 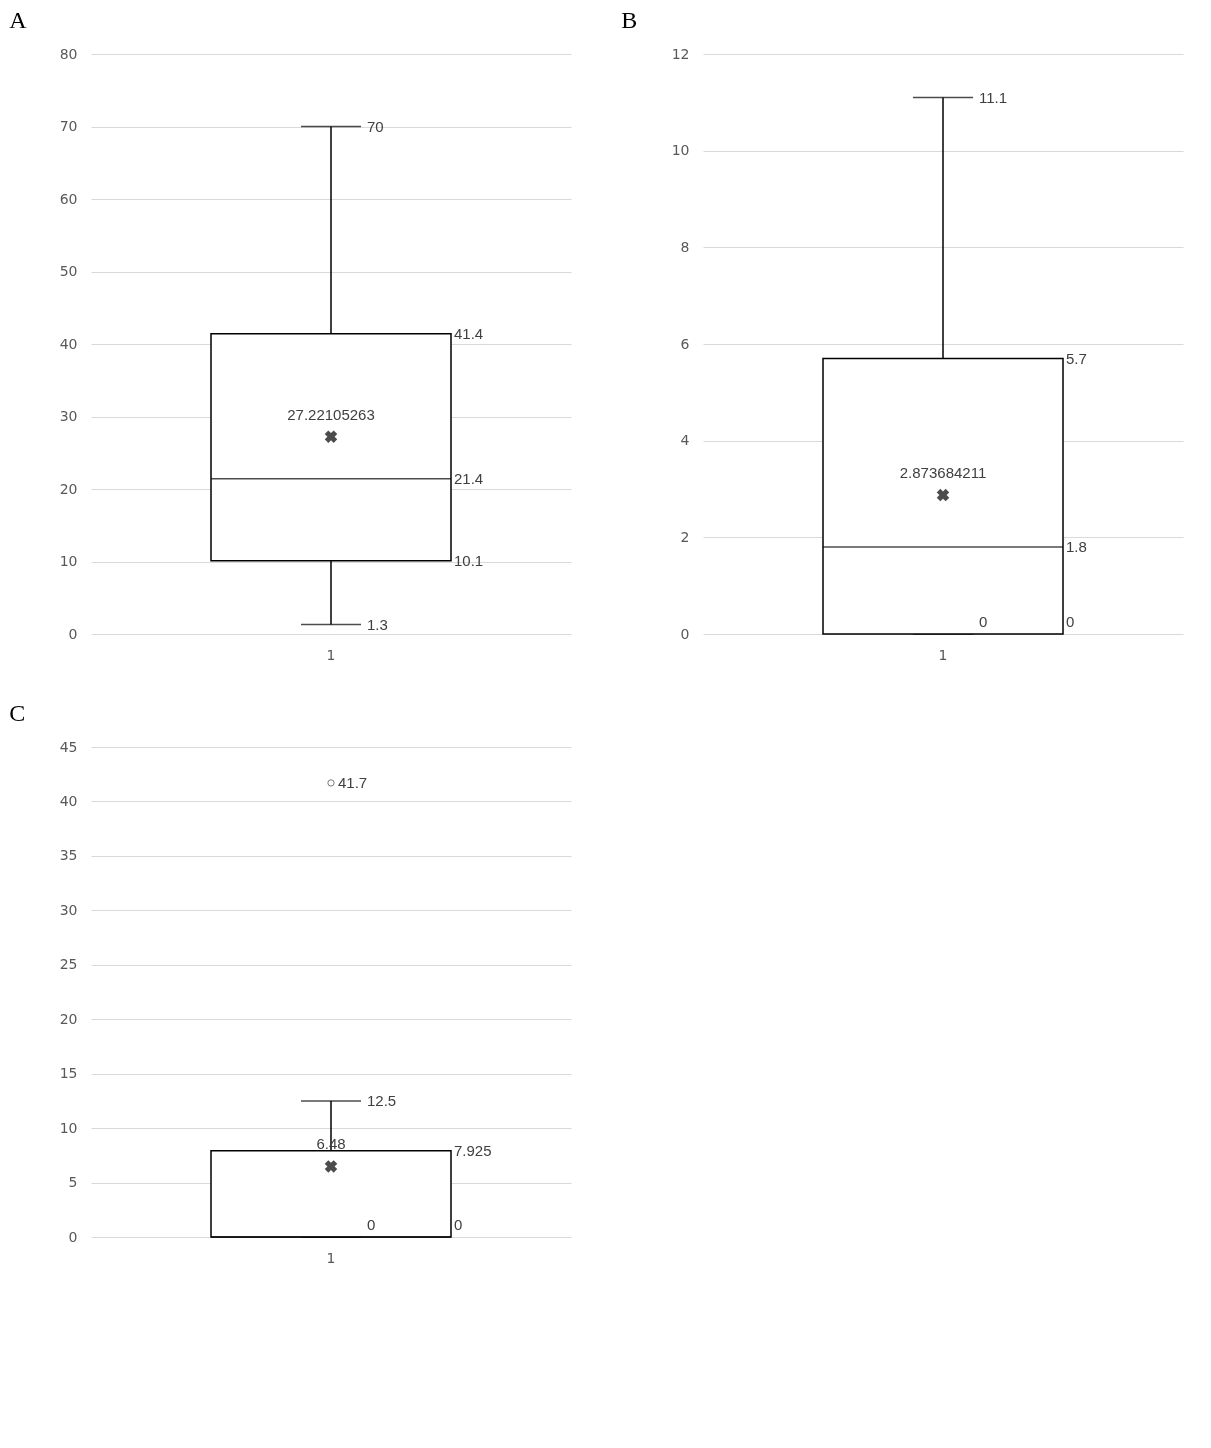 I want to click on y-tick-label: 60, so click(x=68, y=198).